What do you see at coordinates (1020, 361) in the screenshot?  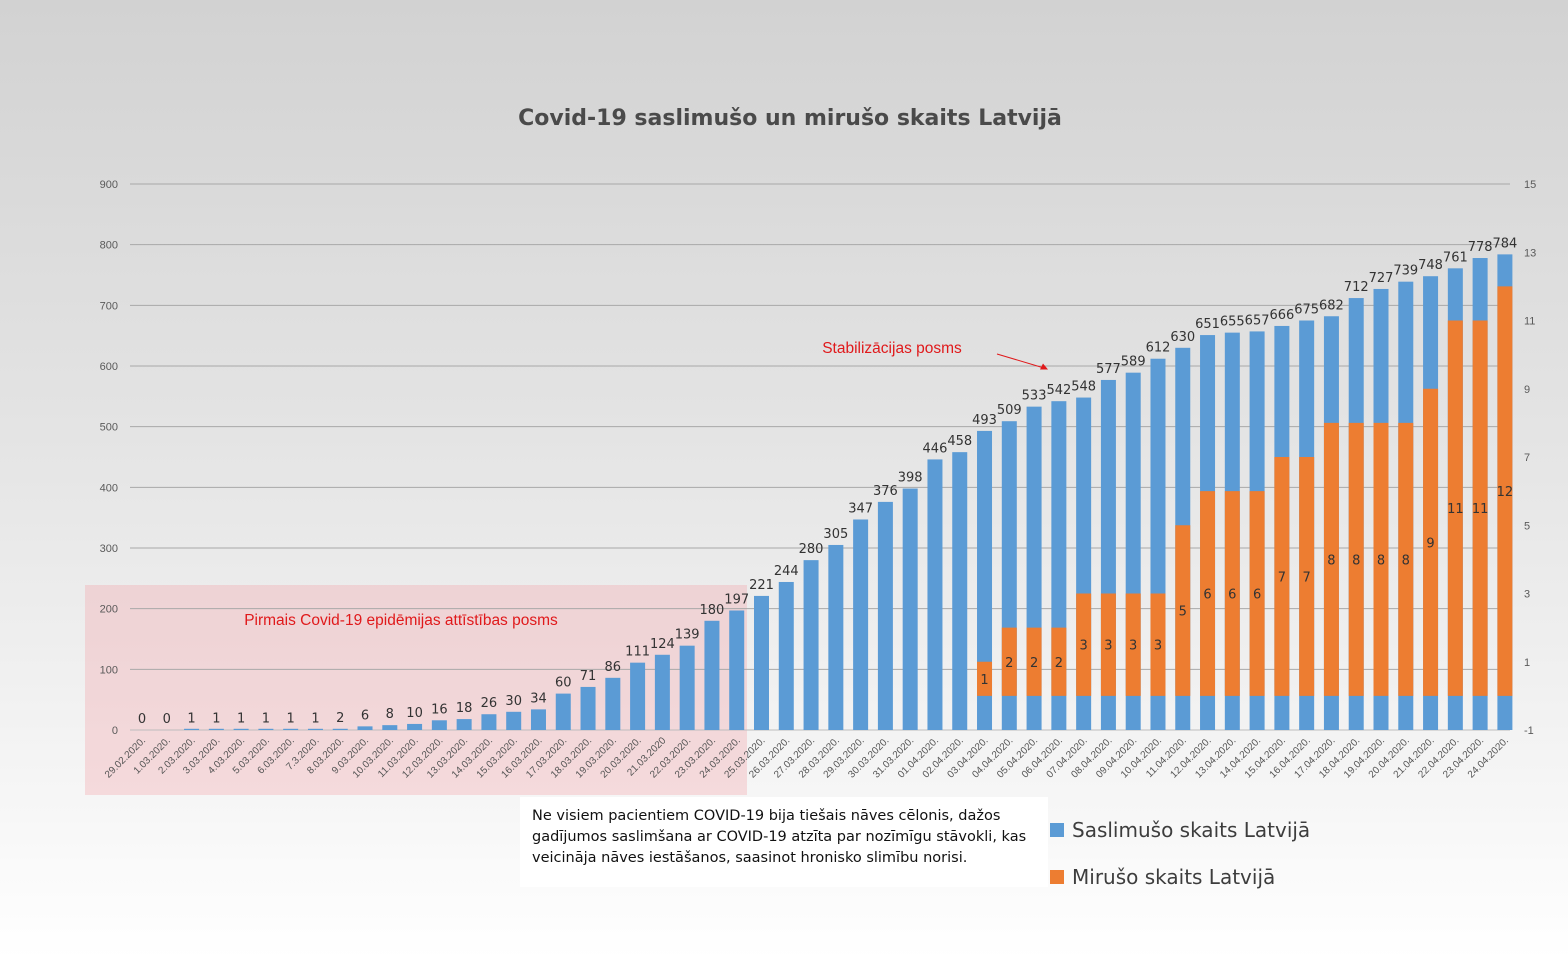 I see `phase2-arrow` at bounding box center [1020, 361].